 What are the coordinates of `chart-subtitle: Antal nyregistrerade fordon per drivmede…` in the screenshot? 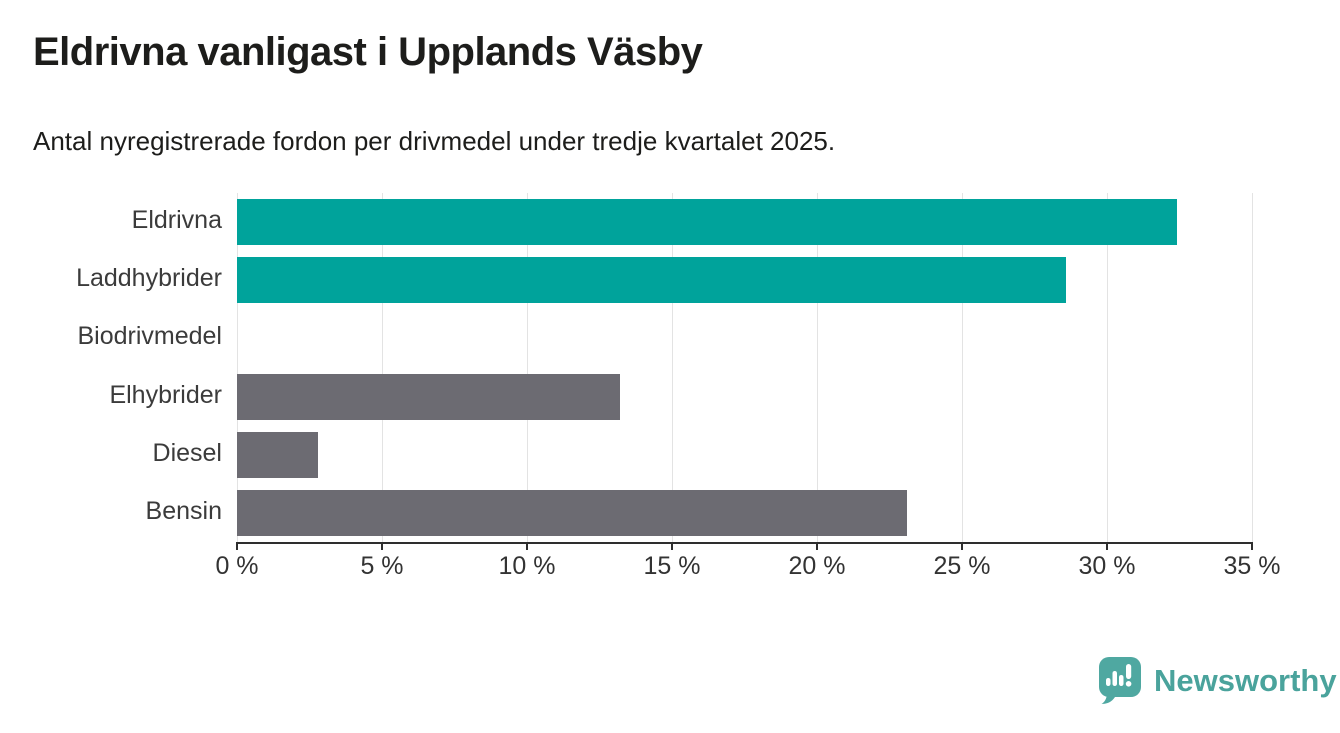 It's located at (434, 141).